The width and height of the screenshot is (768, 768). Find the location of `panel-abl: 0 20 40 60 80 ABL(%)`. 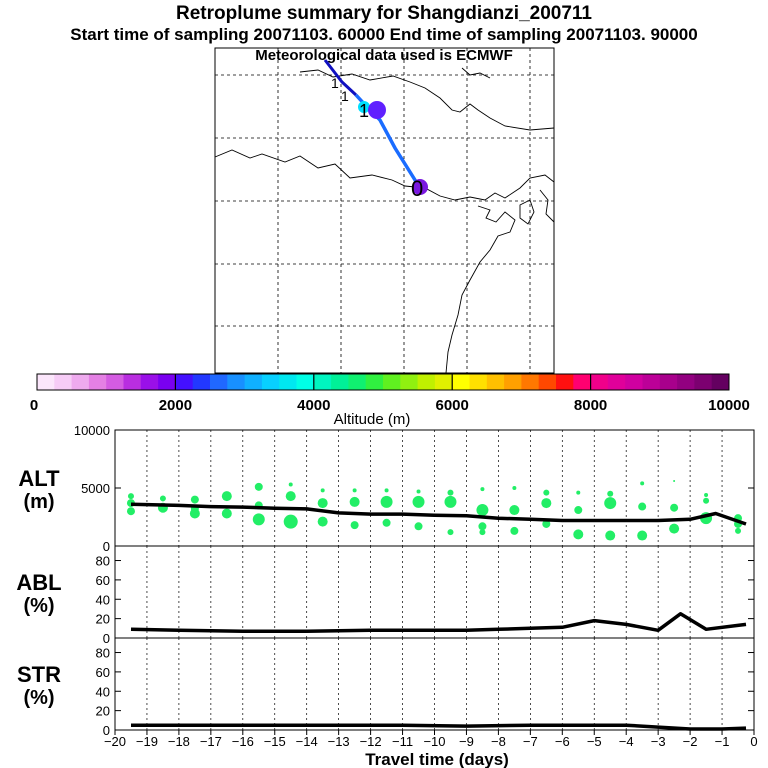

panel-abl: 0 20 40 60 80 ABL(%) is located at coordinates (385, 595).